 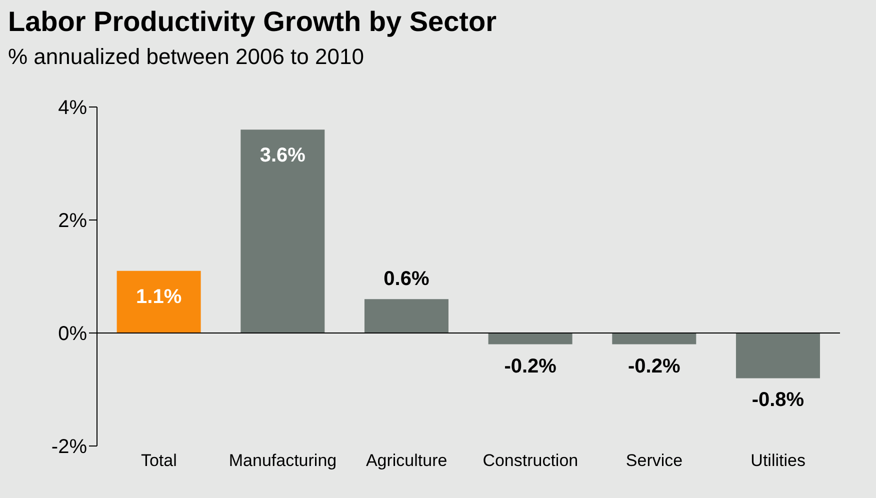 I want to click on x-tick-label: Construction, so click(x=530, y=460).